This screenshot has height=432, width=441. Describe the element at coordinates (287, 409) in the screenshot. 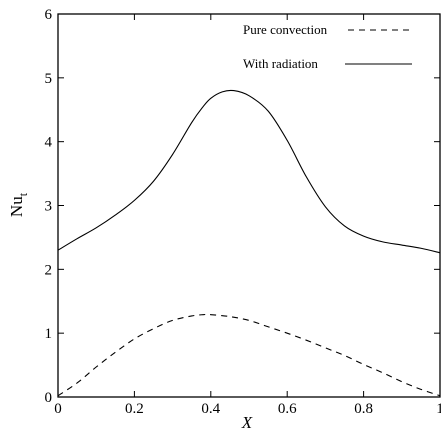

I see `x-tick-label: 0.6` at that location.